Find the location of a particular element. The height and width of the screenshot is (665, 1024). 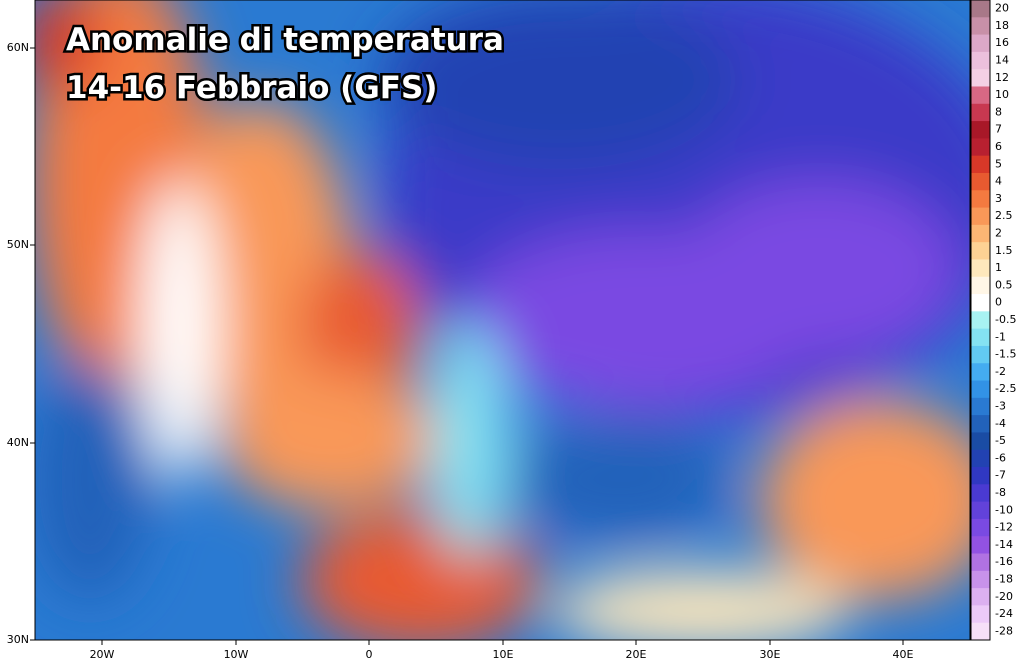

colorbar-label: -2.5 is located at coordinates (1005, 388).